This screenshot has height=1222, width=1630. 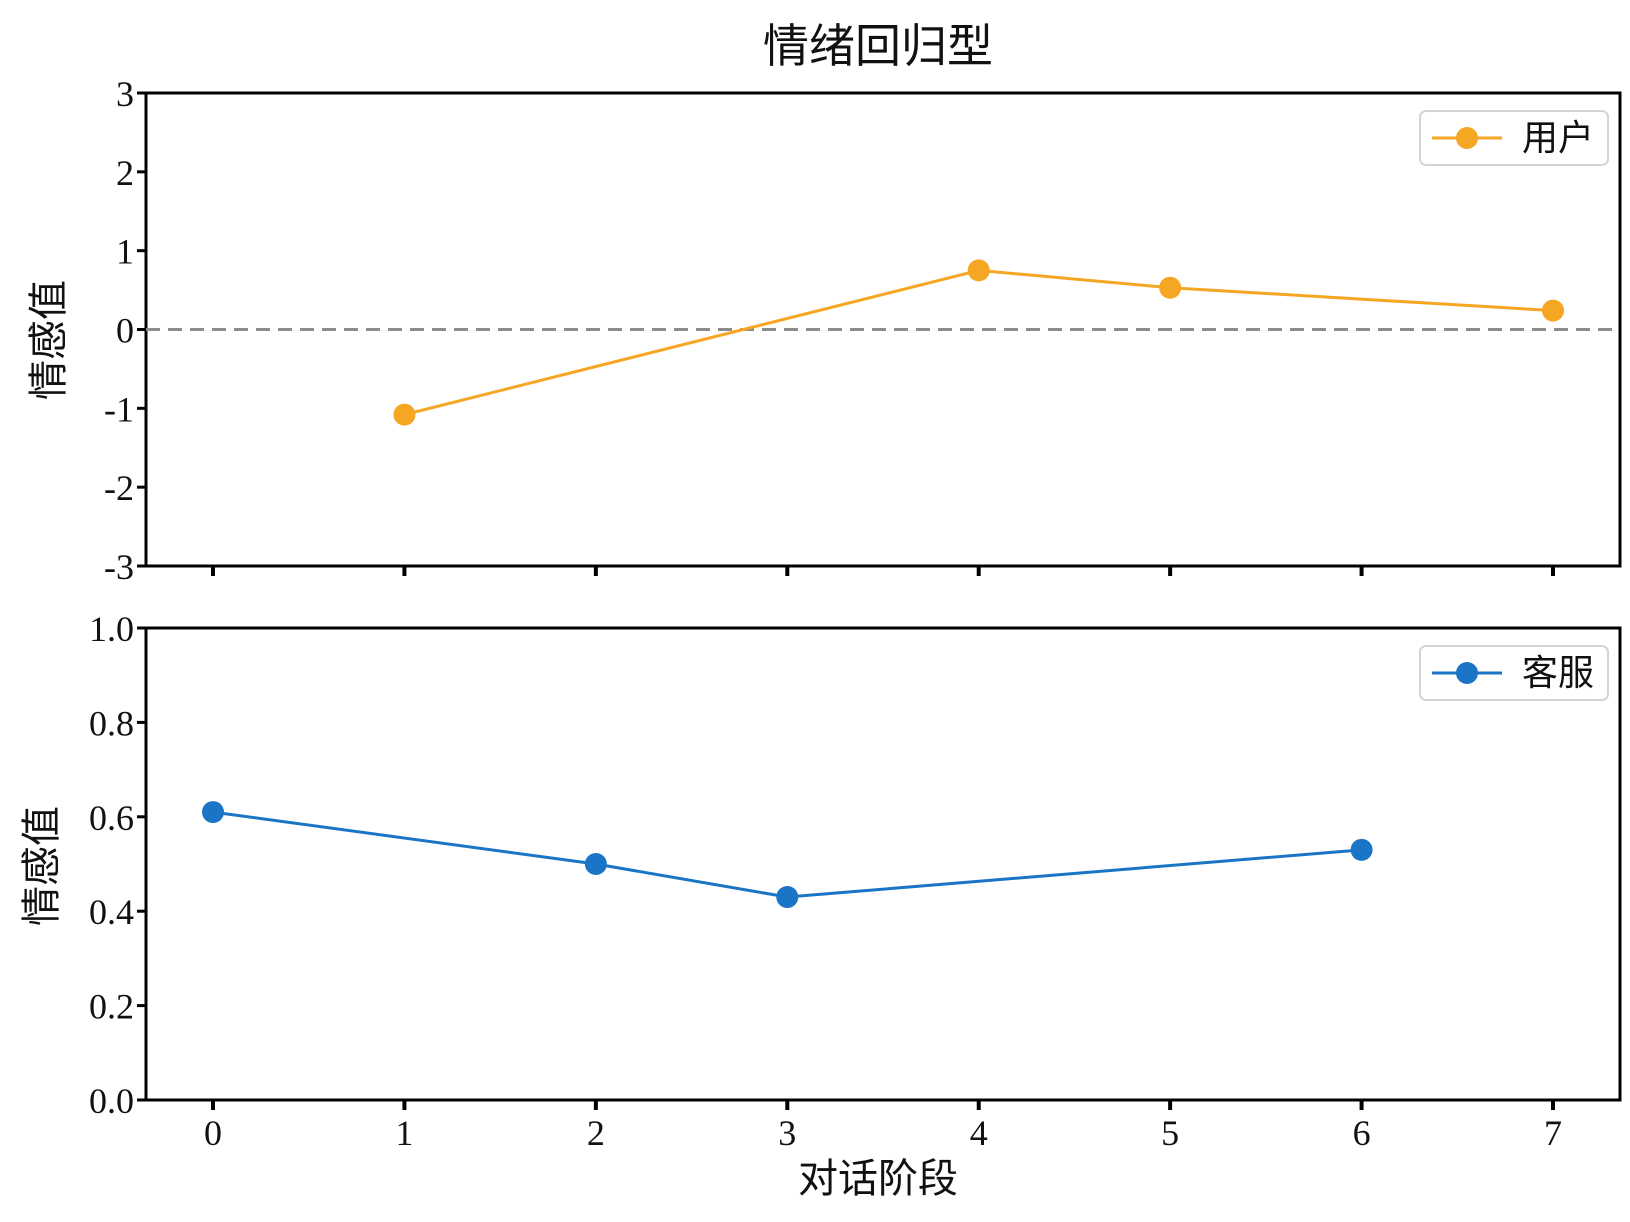 I want to click on x-tick-label: 3, so click(x=787, y=1133).